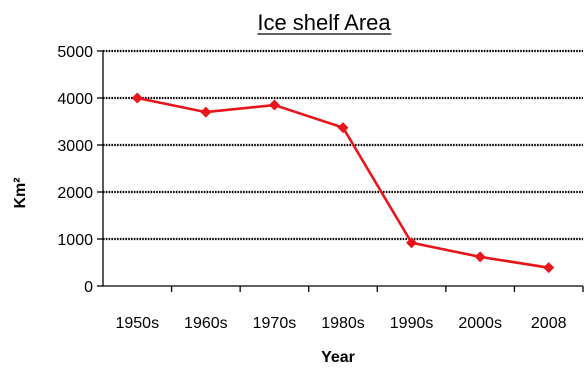 Image resolution: width=584 pixels, height=375 pixels. I want to click on x-tick-label: 1980s, so click(343, 323).